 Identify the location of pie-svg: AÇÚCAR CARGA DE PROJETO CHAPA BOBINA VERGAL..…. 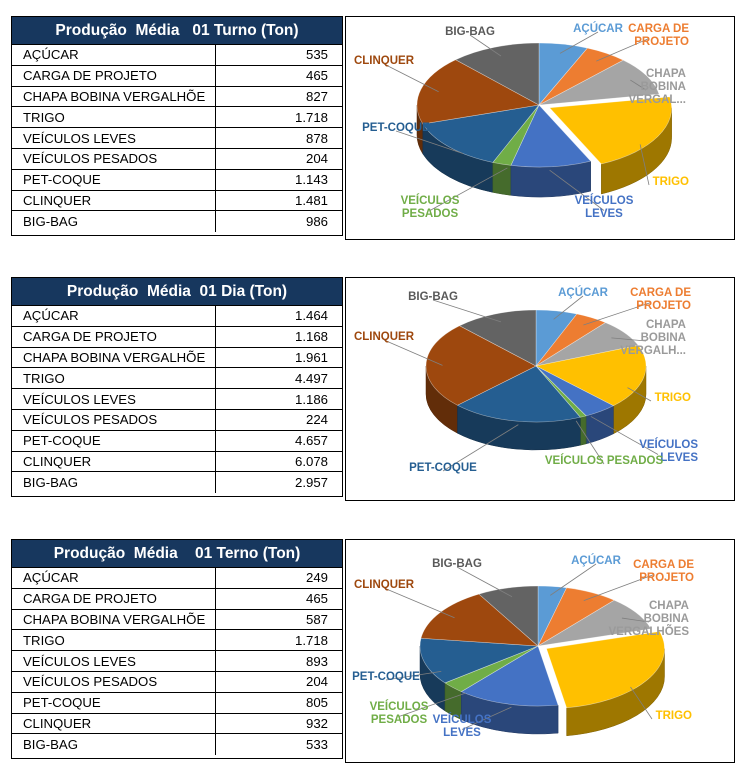
(521, 121).